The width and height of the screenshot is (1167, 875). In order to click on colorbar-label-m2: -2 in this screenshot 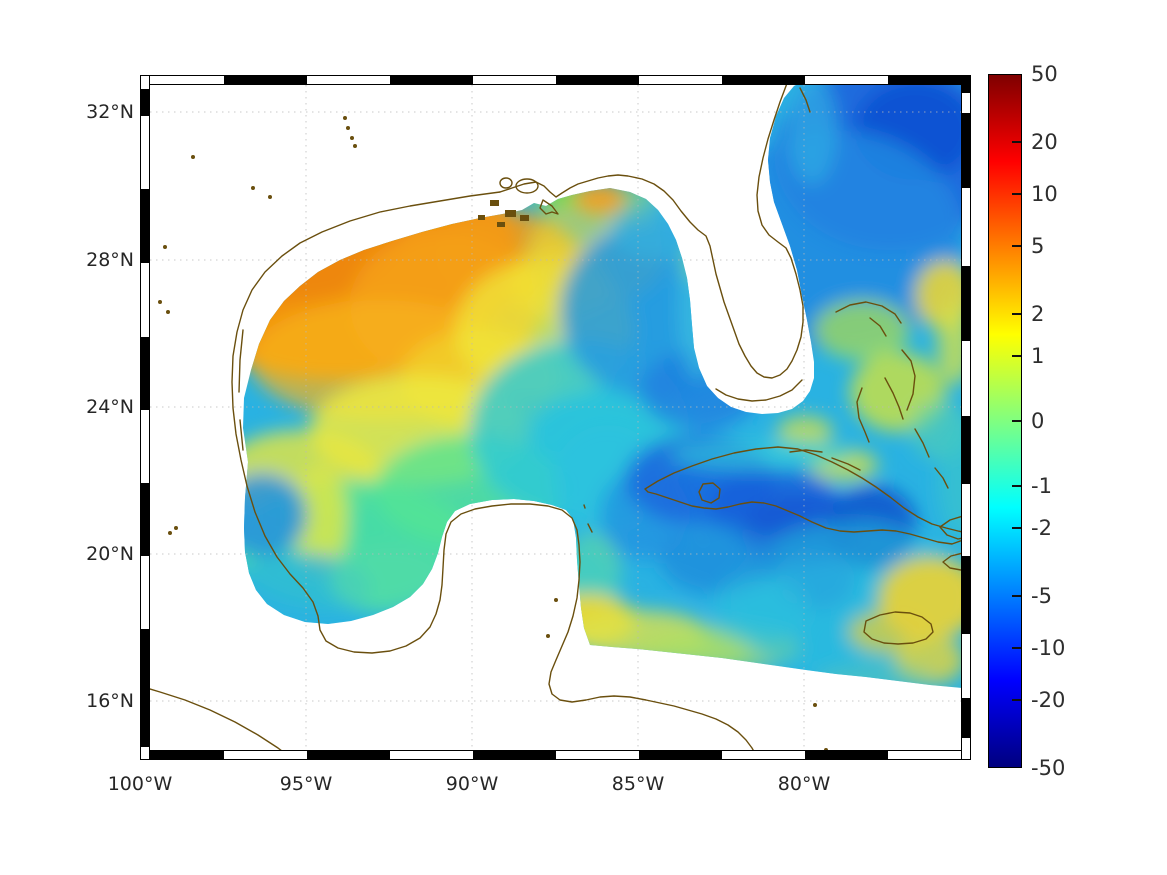, I will do `click(1041, 528)`.